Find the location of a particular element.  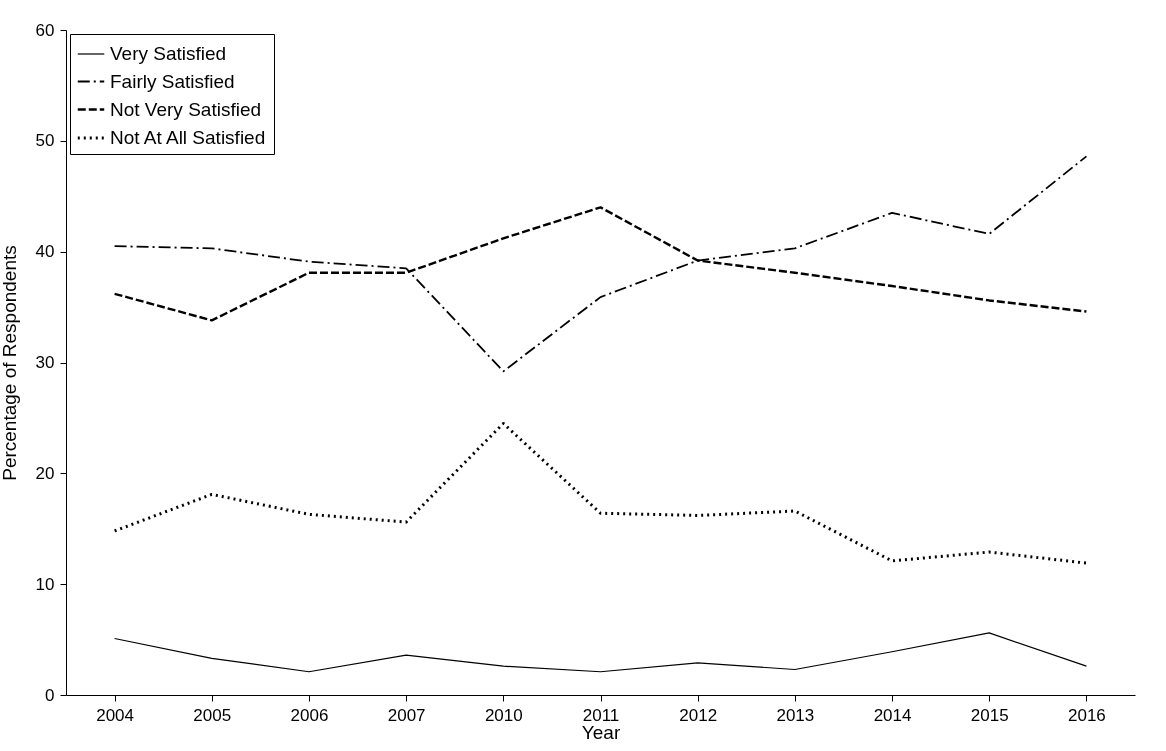

x-tick-label: 2007 is located at coordinates (406, 715).